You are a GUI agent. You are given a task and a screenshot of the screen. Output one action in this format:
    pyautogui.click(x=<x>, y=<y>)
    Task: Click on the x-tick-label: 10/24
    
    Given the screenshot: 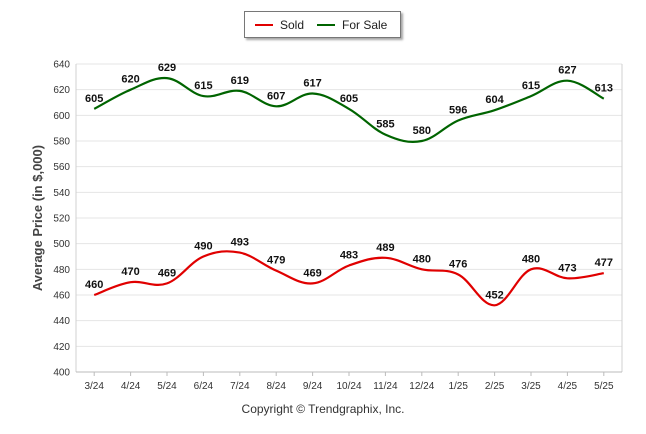 What is the action you would take?
    pyautogui.click(x=348, y=386)
    